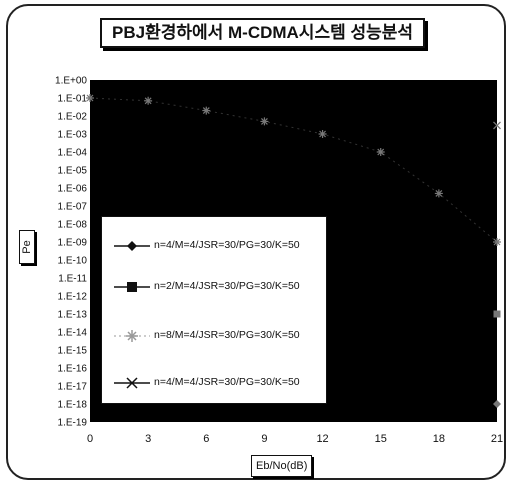 Image resolution: width=514 pixels, height=487 pixels. I want to click on x-tick-label: 0, so click(90, 439).